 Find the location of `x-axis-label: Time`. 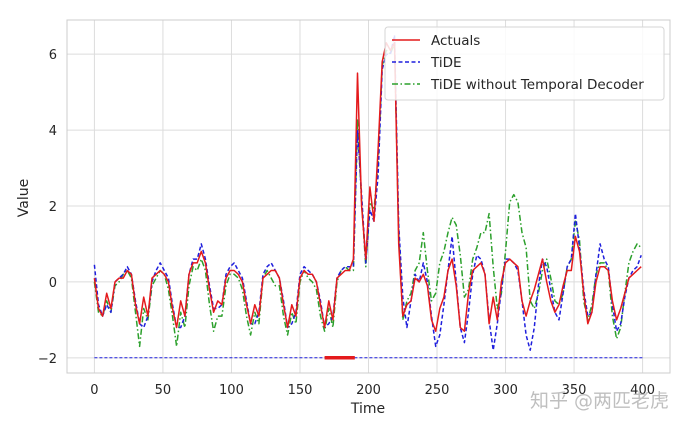

x-axis-label: Time is located at coordinates (367, 409).